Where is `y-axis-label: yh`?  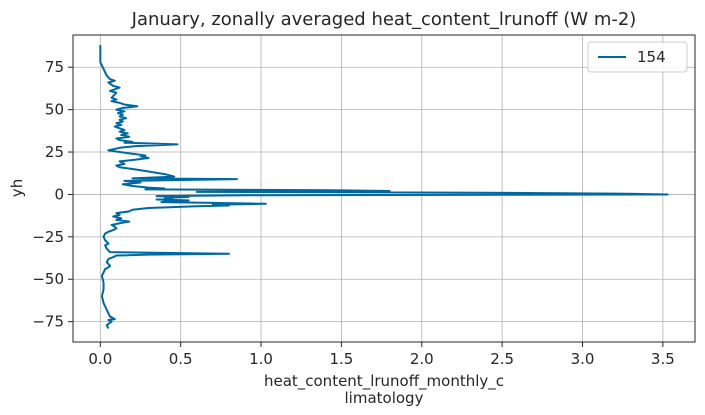 y-axis-label: yh is located at coordinates (17, 188).